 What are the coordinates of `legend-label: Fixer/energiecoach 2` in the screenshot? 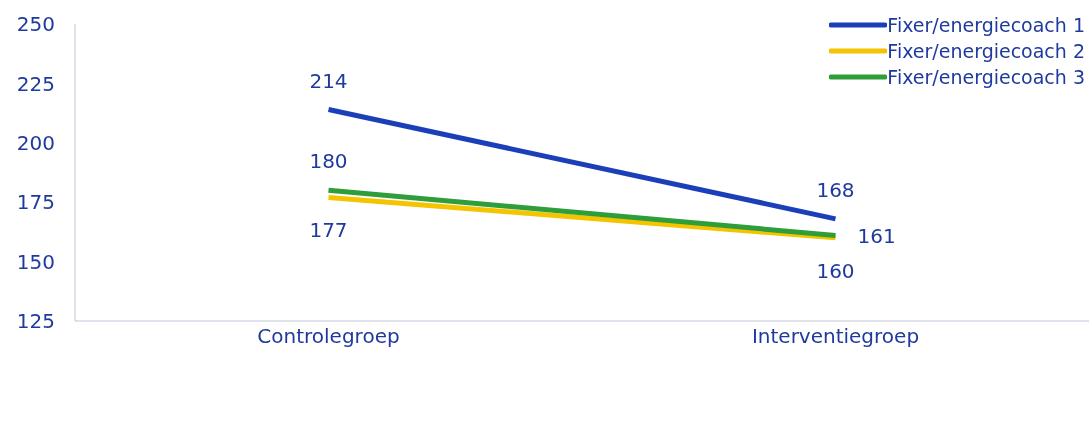 It's located at (986, 51).